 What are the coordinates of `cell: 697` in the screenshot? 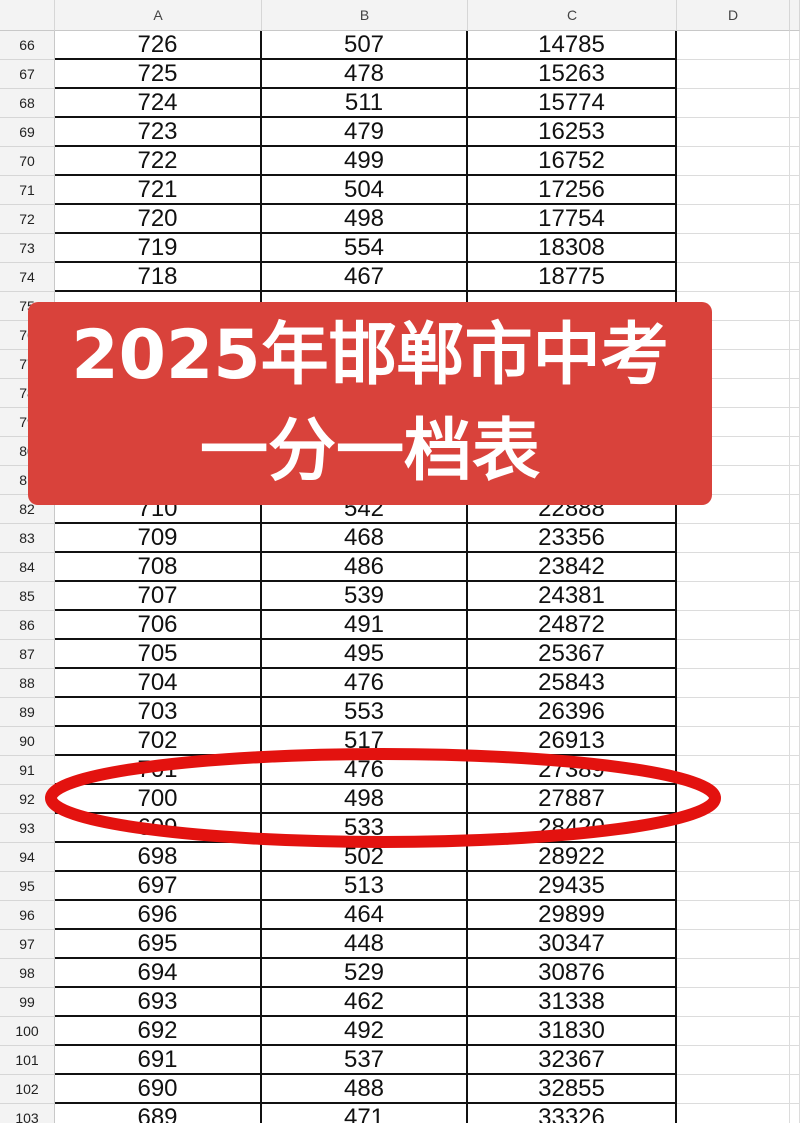 It's located at (158, 886).